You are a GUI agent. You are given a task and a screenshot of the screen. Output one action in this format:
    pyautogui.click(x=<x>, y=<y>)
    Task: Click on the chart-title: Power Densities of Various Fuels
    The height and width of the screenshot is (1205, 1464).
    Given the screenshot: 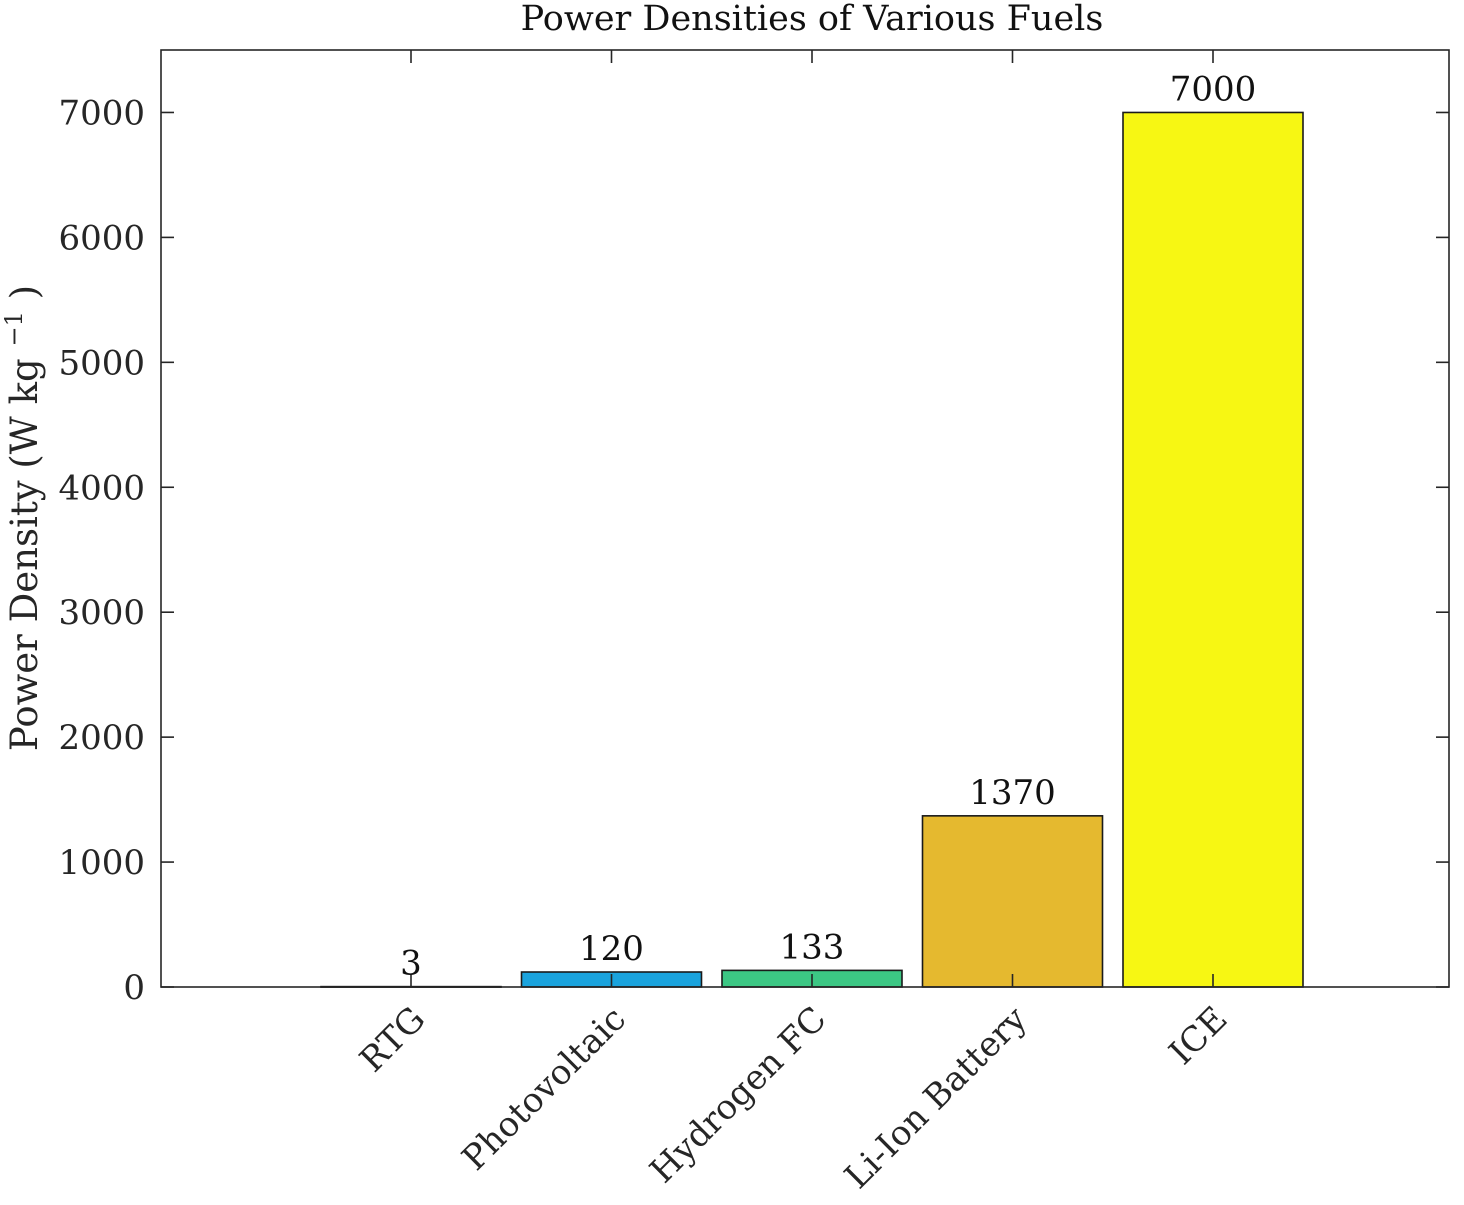 What is the action you would take?
    pyautogui.click(x=812, y=19)
    